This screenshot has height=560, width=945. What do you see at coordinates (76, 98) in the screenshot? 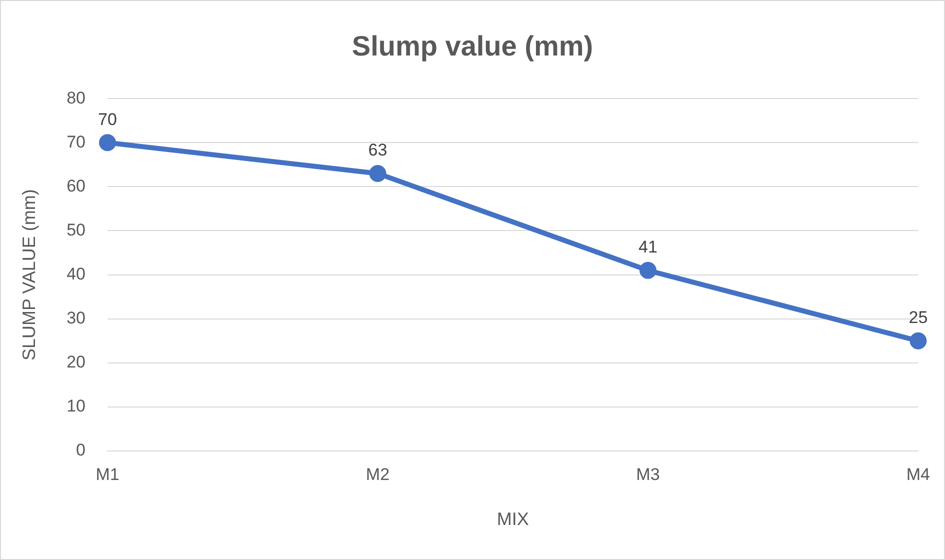
I see `y-tick-label: 80` at bounding box center [76, 98].